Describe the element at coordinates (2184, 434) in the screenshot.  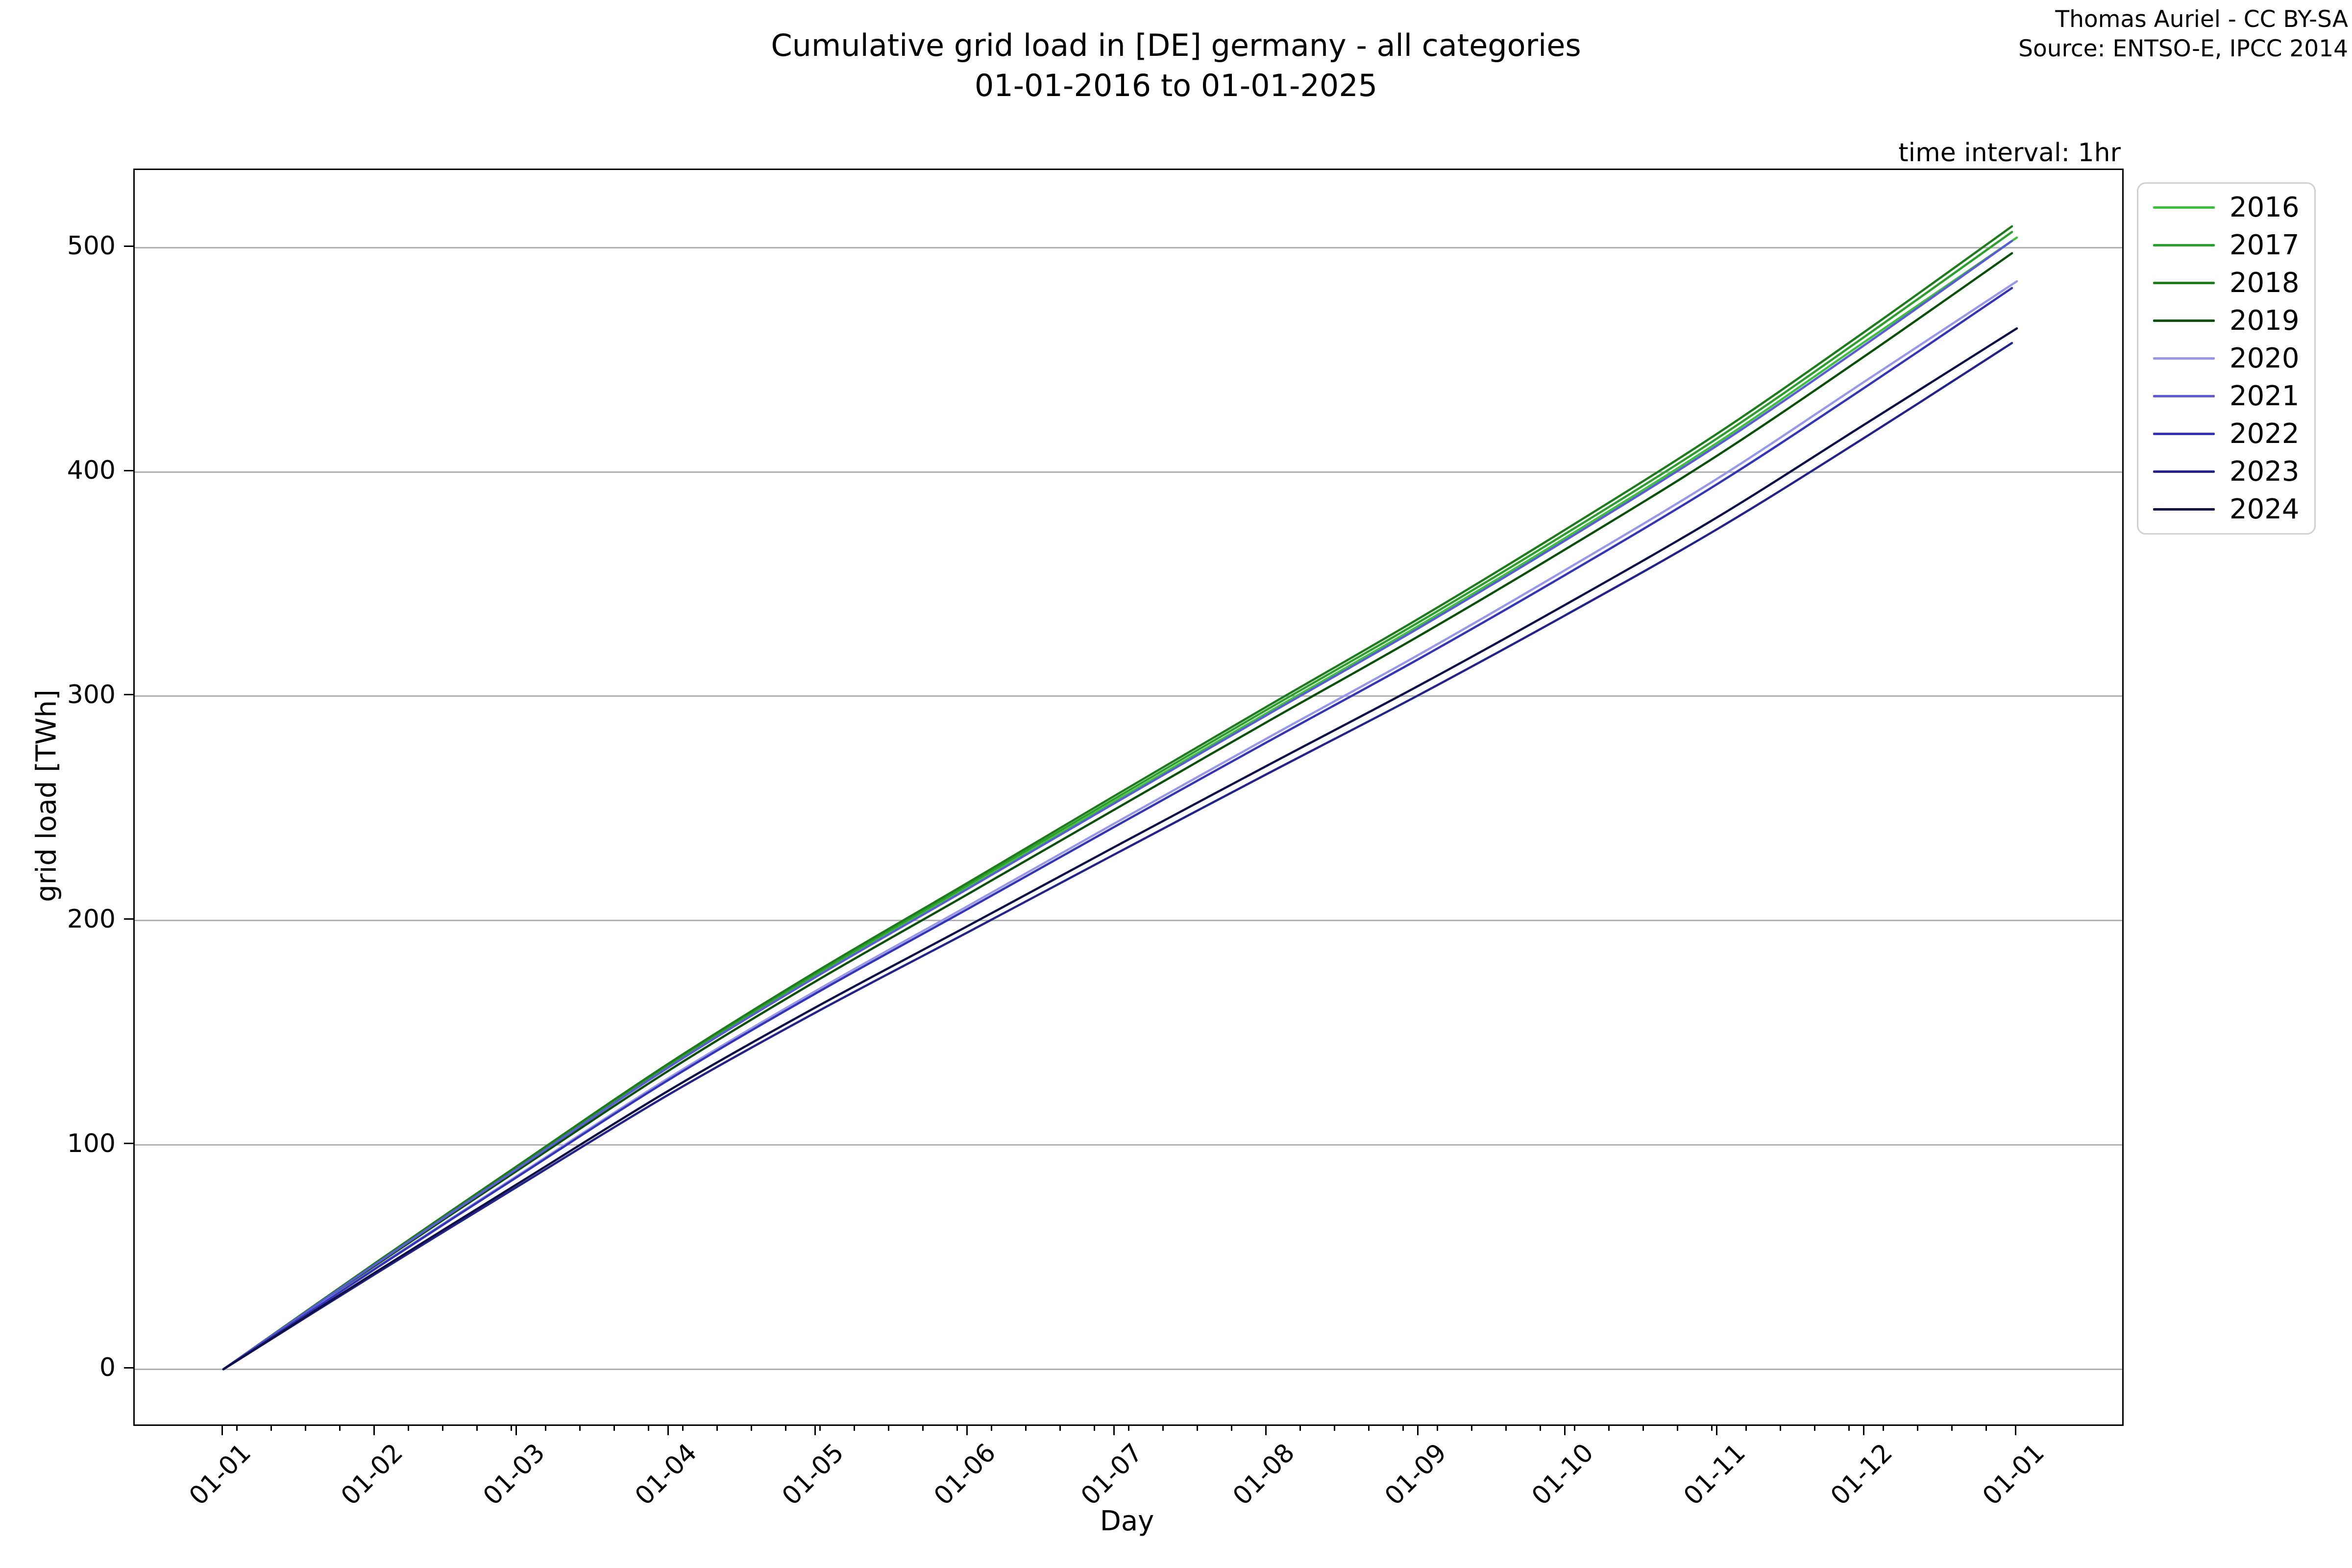
I see `legend-swatch-2022` at that location.